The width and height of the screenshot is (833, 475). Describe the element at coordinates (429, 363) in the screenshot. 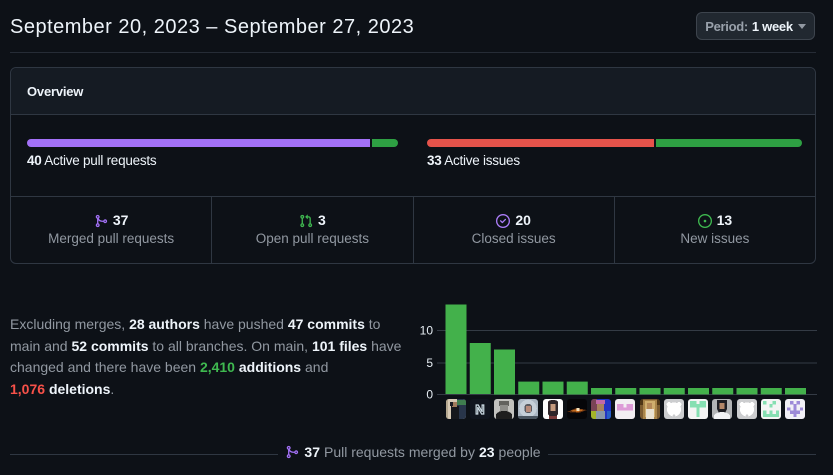

I see `svg-text: 5` at that location.